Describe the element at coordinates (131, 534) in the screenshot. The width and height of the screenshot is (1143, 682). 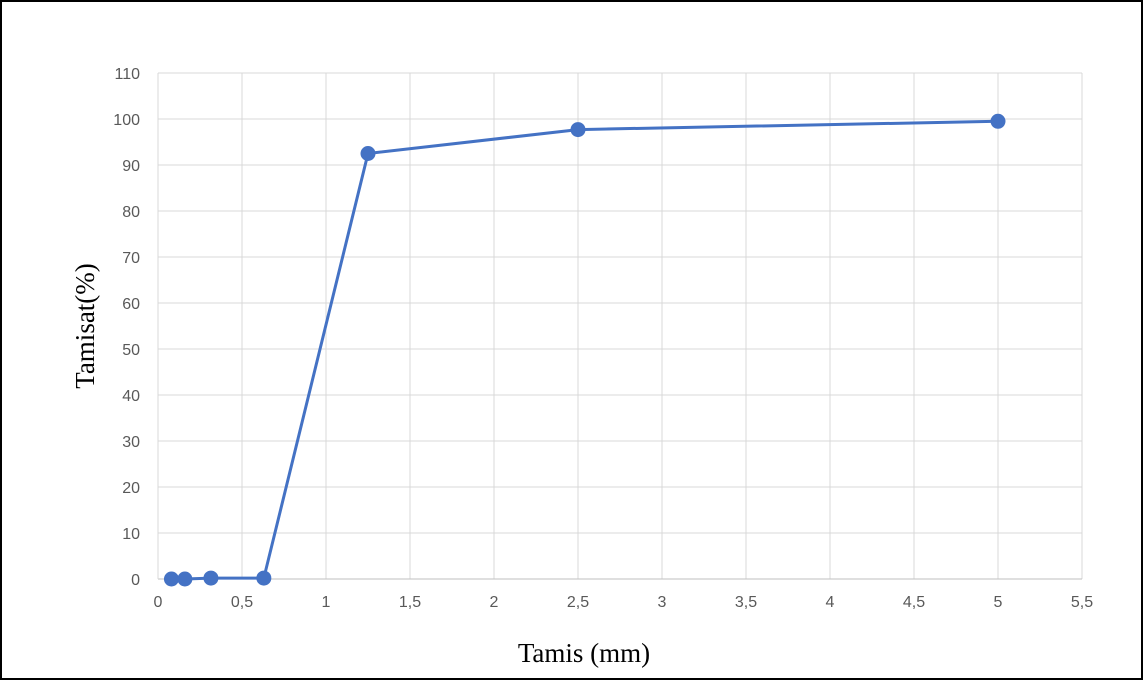
I see `y-tick-label: 10` at that location.